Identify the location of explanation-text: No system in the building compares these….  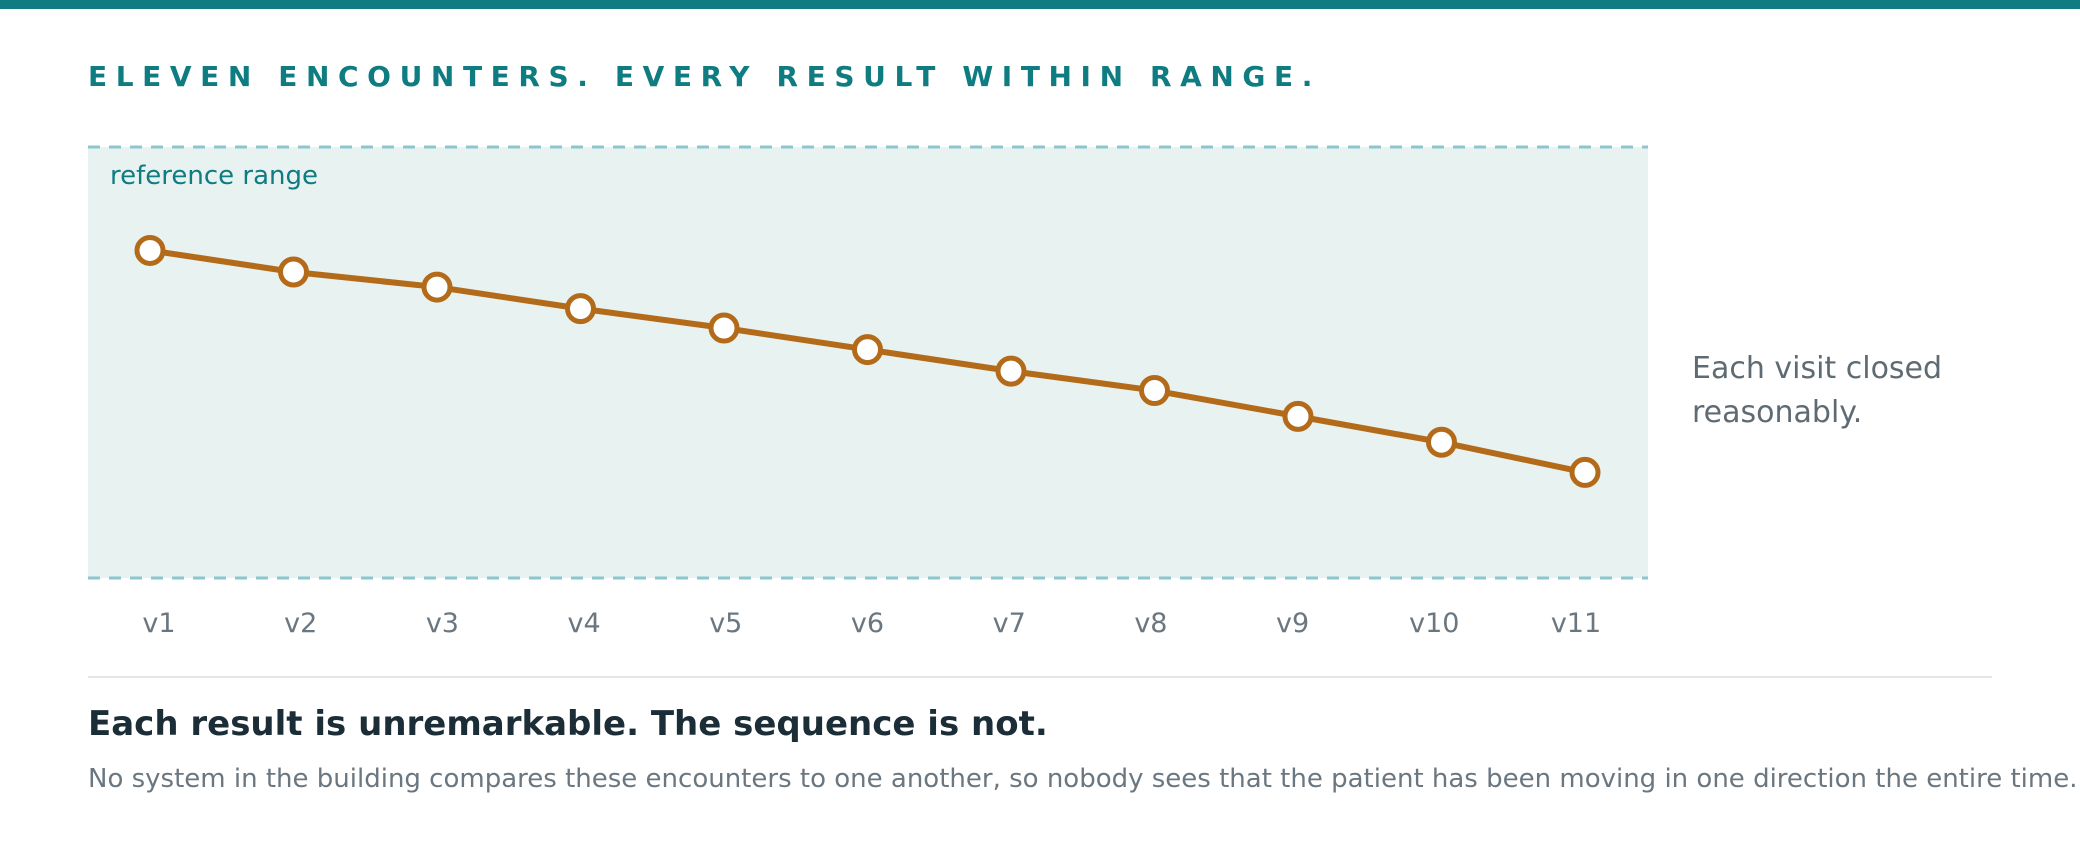
(1083, 779).